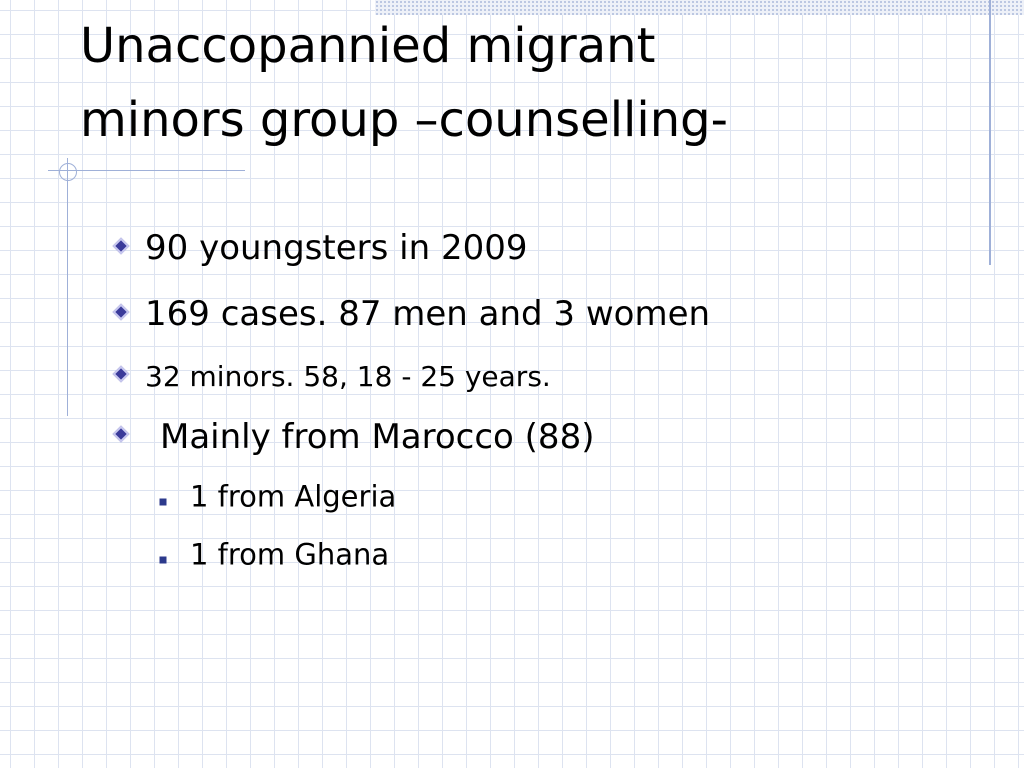 The height and width of the screenshot is (768, 1024). I want to click on title-line: minors group –counselling-, so click(404, 120).